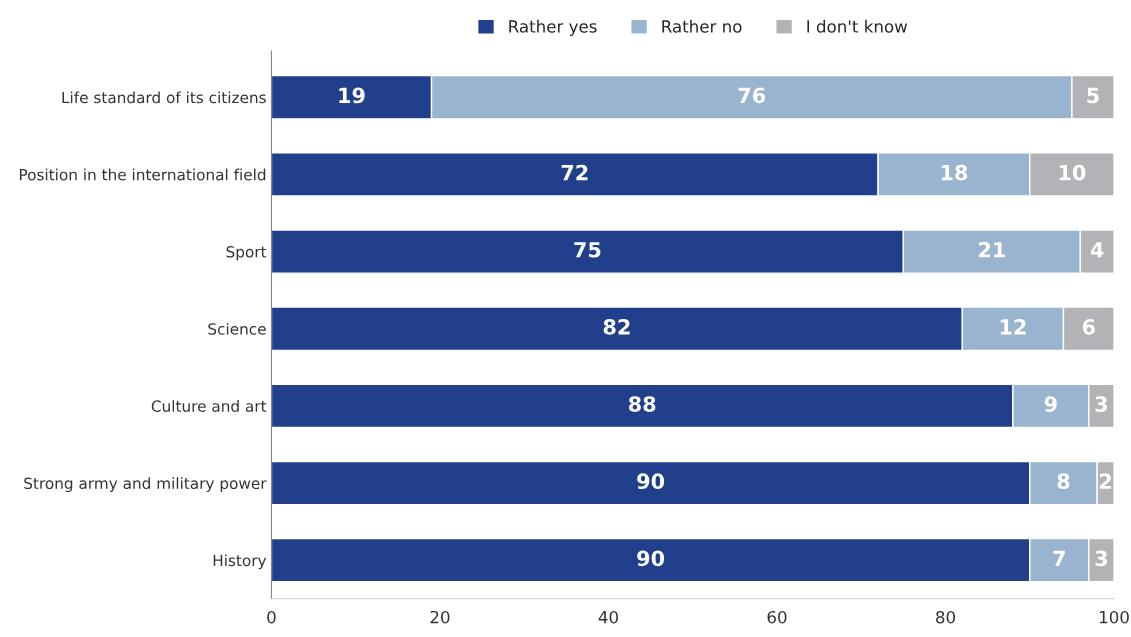 This screenshot has height=637, width=1131. What do you see at coordinates (587, 250) in the screenshot?
I see `data-label: 75` at bounding box center [587, 250].